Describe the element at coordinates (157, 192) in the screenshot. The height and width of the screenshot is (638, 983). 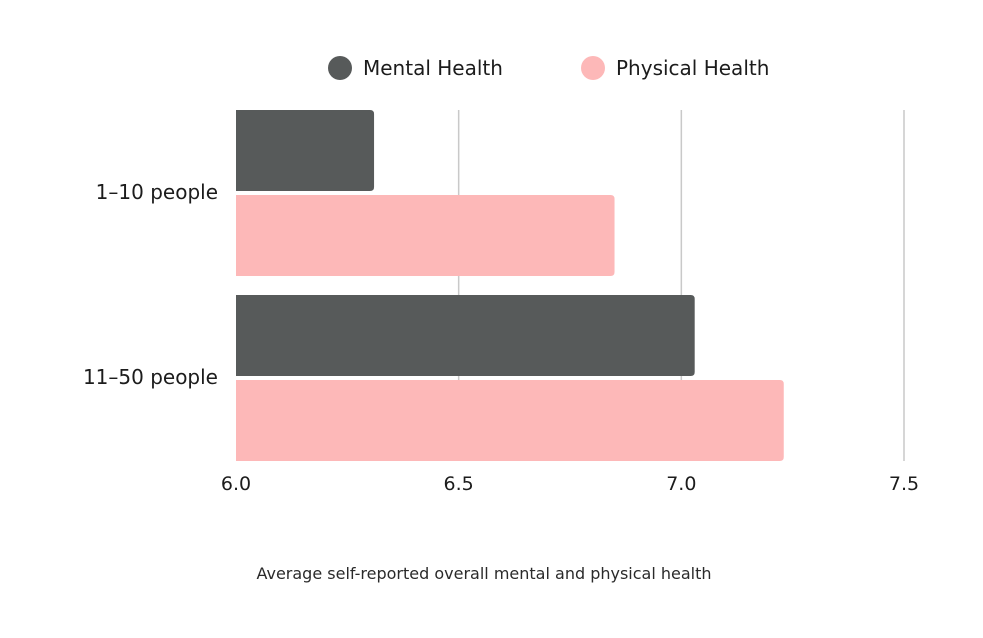
I see `category-label-1-10-people: 1–10 people` at that location.